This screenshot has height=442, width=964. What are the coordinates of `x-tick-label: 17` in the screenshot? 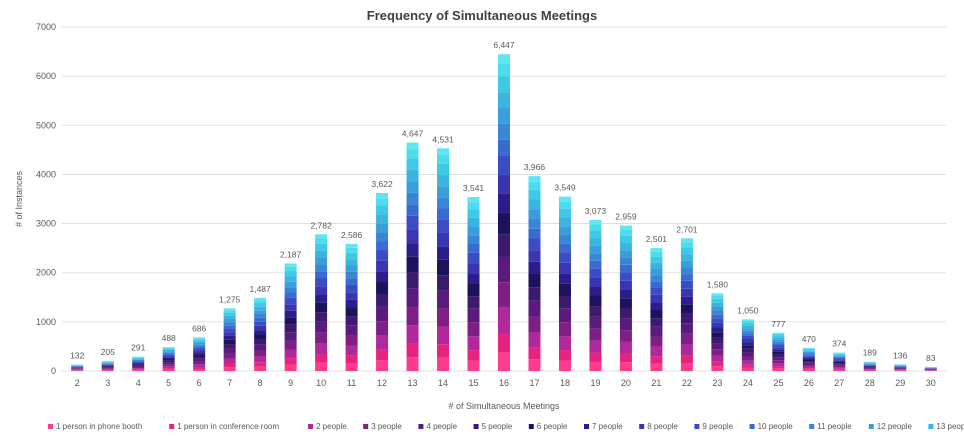 It's located at (534, 383).